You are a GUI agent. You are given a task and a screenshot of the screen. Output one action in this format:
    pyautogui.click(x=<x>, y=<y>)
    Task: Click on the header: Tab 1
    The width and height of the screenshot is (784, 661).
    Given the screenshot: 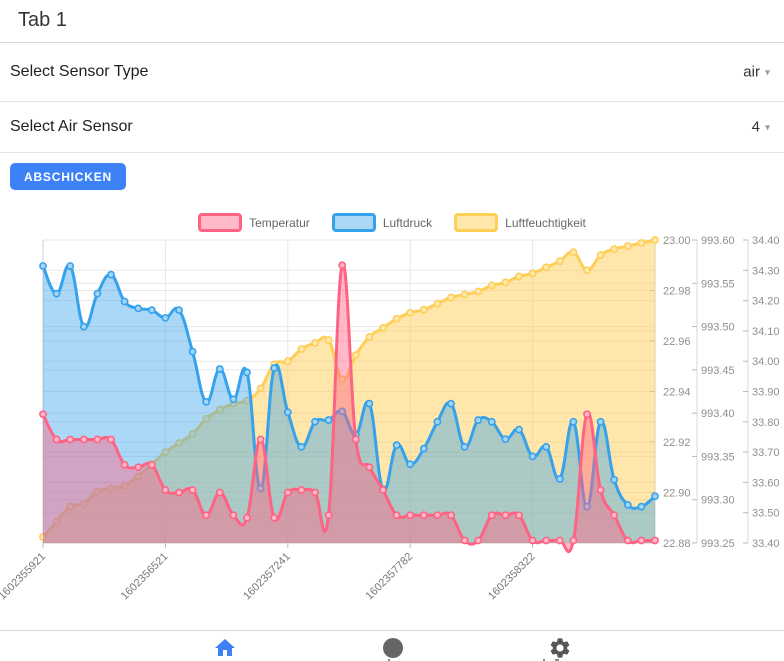 What is the action you would take?
    pyautogui.click(x=392, y=21)
    